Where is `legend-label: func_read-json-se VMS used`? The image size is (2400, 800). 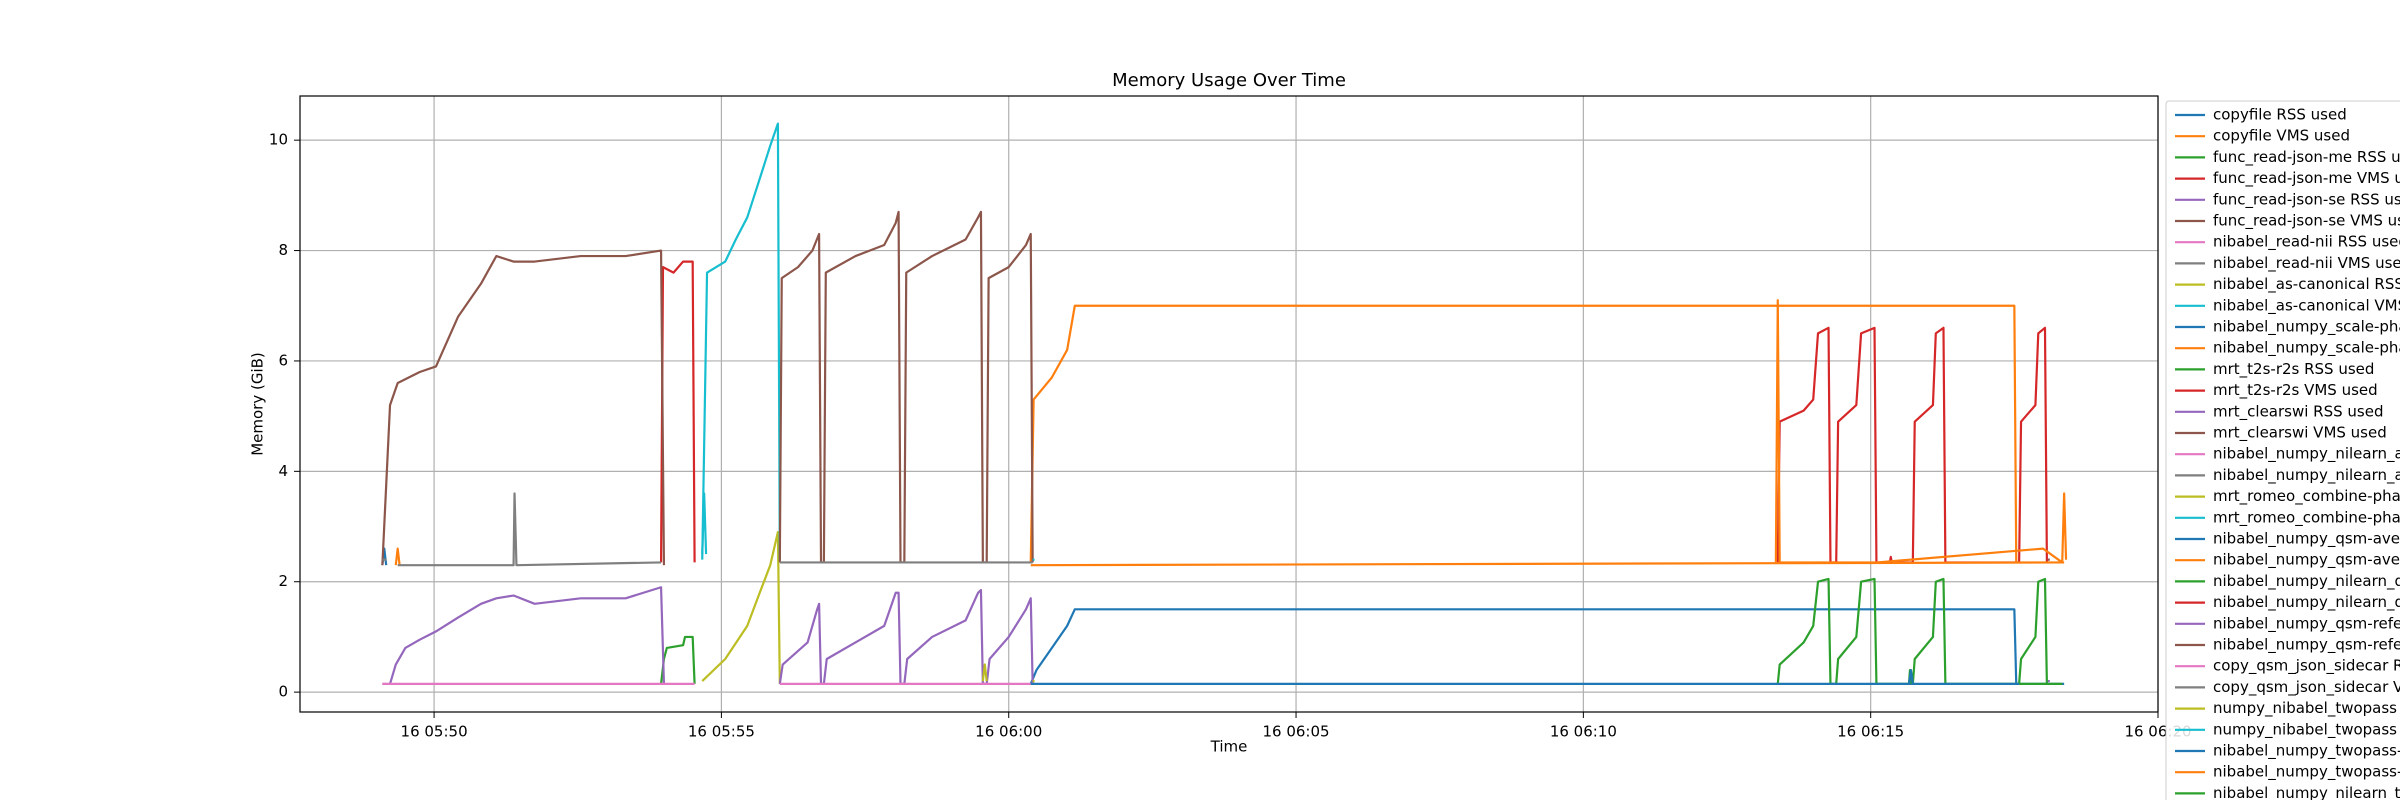 legend-label: func_read-json-se VMS used is located at coordinates (2306, 221).